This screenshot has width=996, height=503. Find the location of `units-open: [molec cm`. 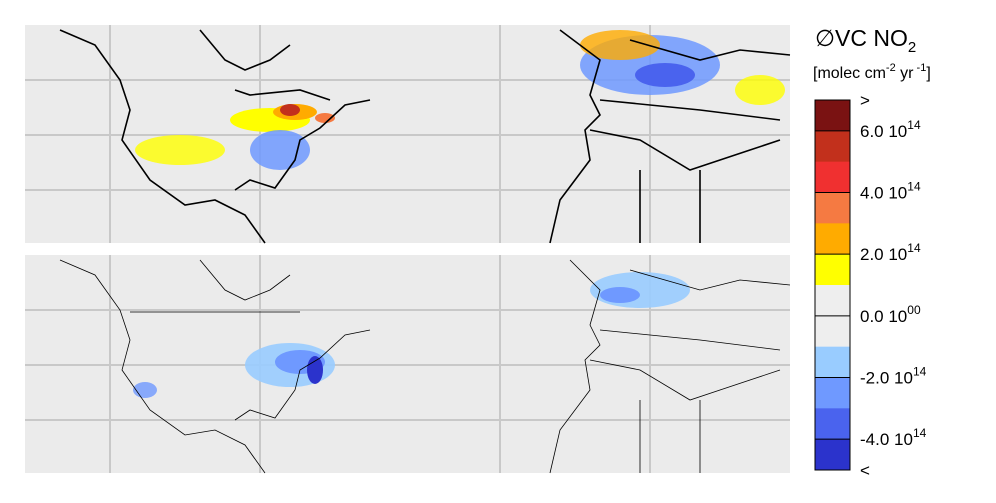

units-open: [molec cm is located at coordinates (849, 73).